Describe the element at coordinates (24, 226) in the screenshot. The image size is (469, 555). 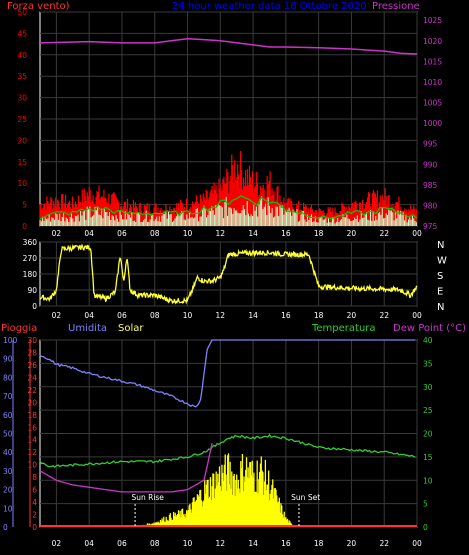
I see `wind-tick-label: 0` at that location.